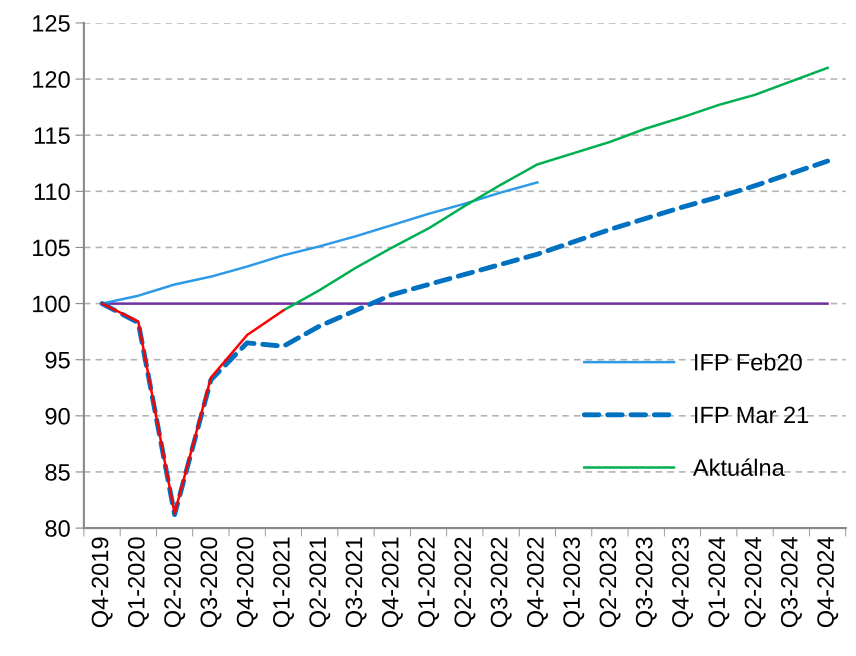 Image resolution: width=856 pixels, height=656 pixels. What do you see at coordinates (175, 582) in the screenshot?
I see `x-tick-label: Q2-2020` at bounding box center [175, 582].